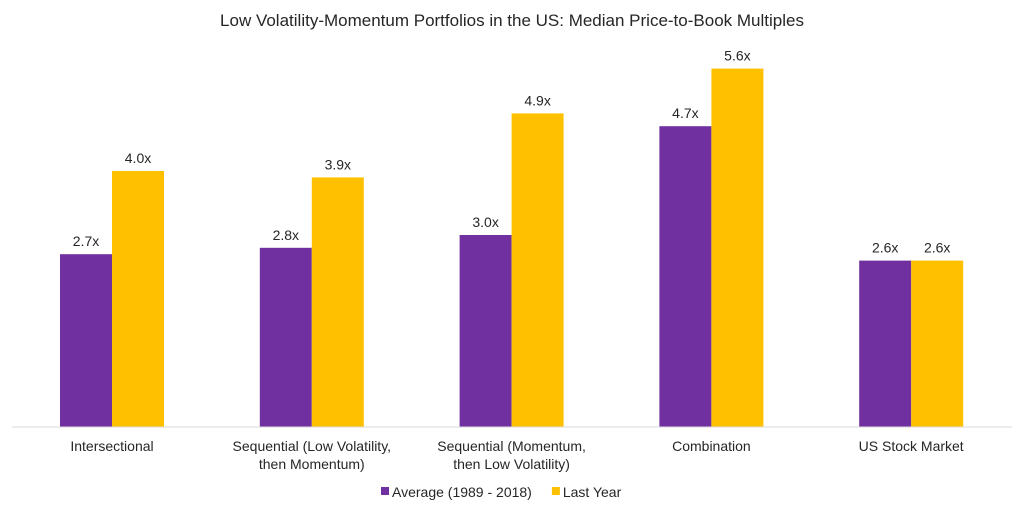 Image resolution: width=1024 pixels, height=512 pixels. Describe the element at coordinates (286, 235) in the screenshot. I see `data-label: 2.8x` at that location.